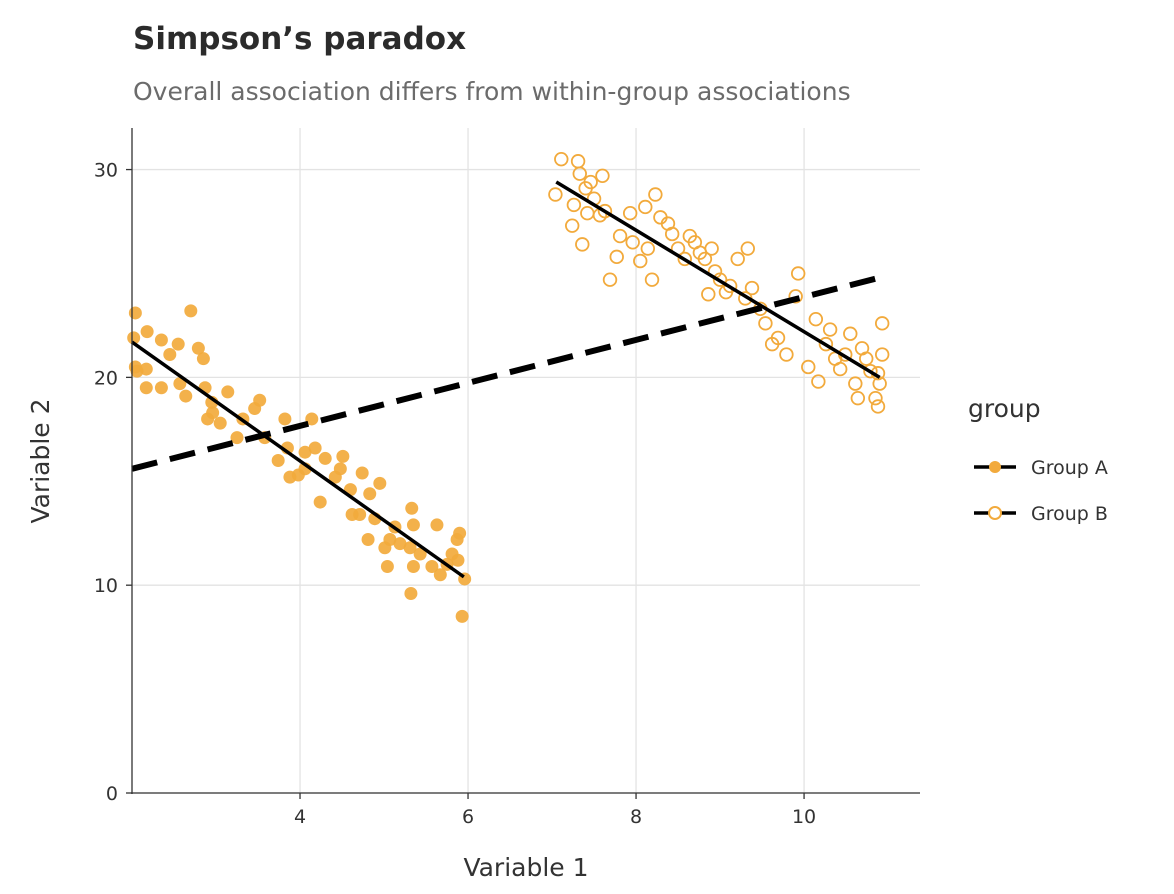  I want to click on legend-marker-filled-circle, so click(995, 467).